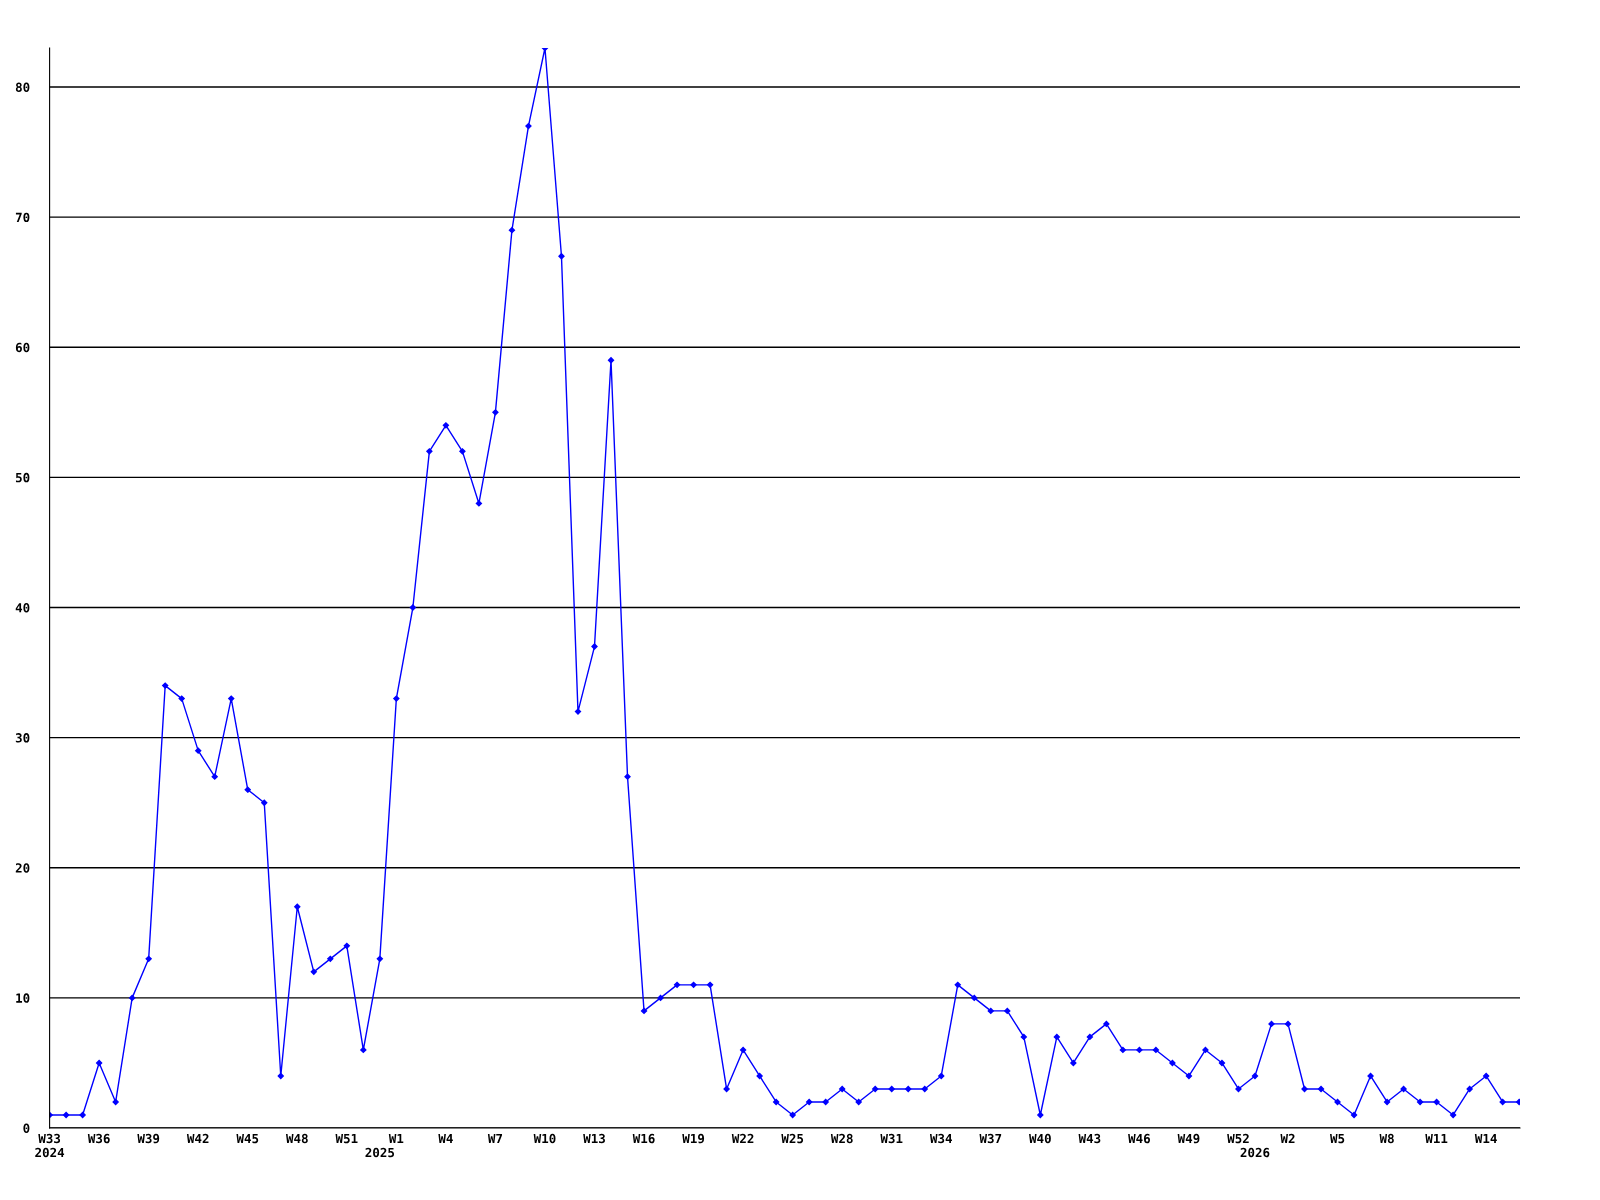 This screenshot has width=1600, height=1200. I want to click on x-tick-label: W36, so click(98, 1138).